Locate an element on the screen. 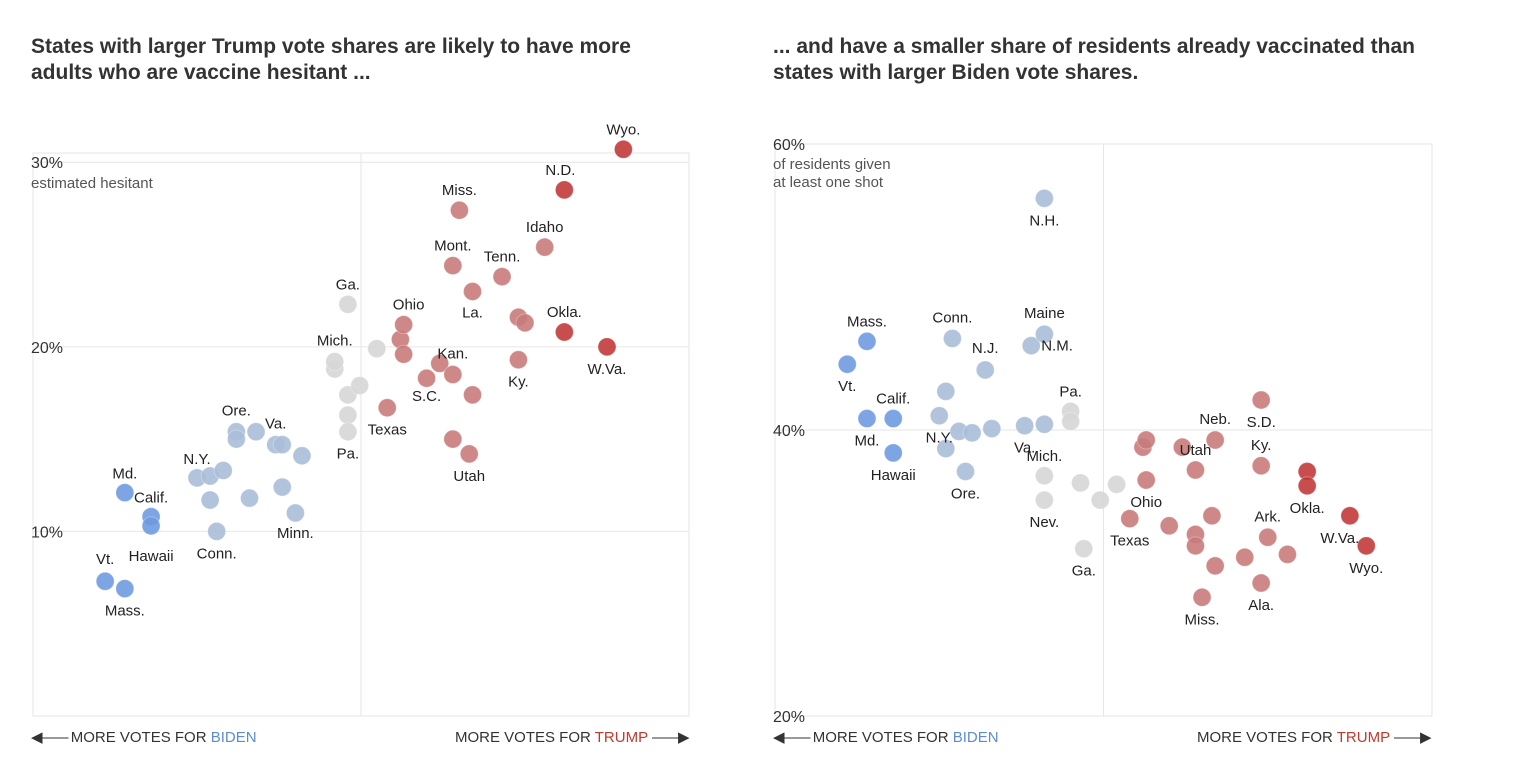  state-label: N.M. is located at coordinates (1057, 346).